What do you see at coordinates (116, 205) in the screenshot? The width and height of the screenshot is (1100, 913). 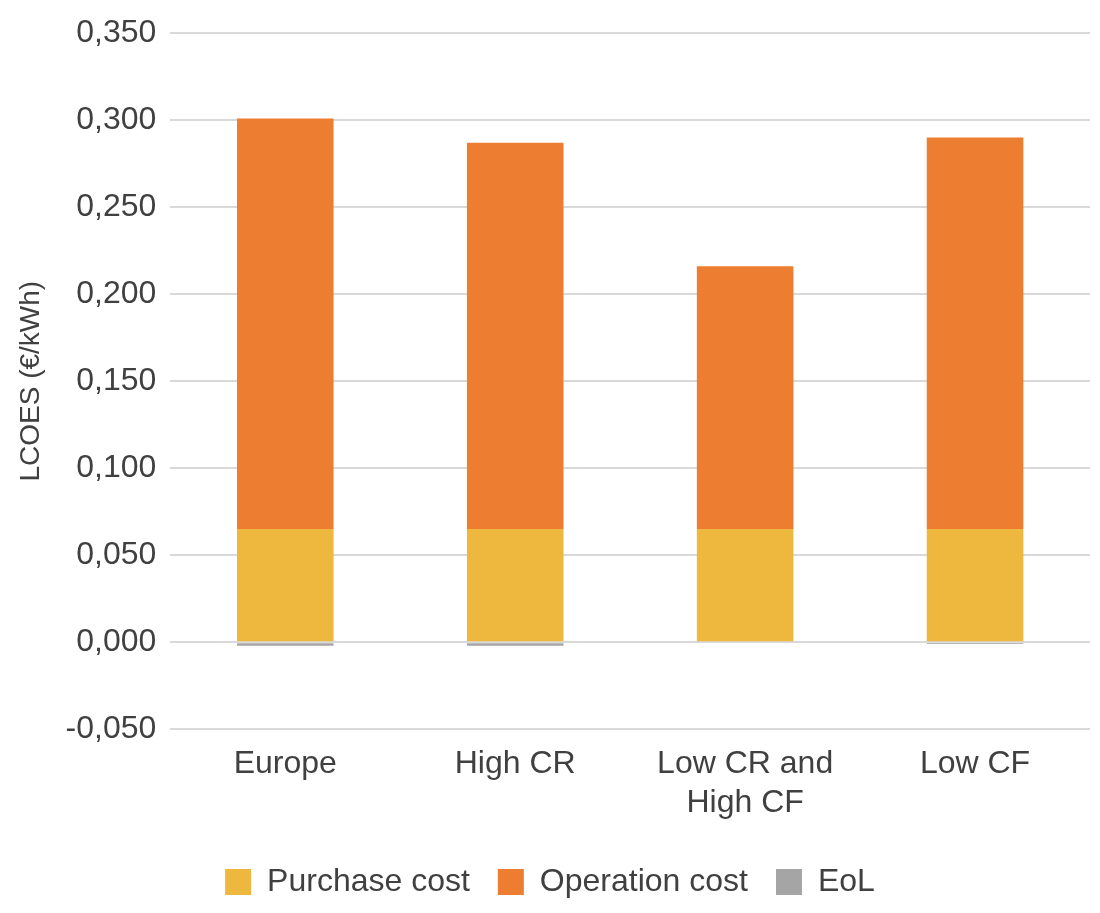 I see `y-tick-label: 0,250` at bounding box center [116, 205].